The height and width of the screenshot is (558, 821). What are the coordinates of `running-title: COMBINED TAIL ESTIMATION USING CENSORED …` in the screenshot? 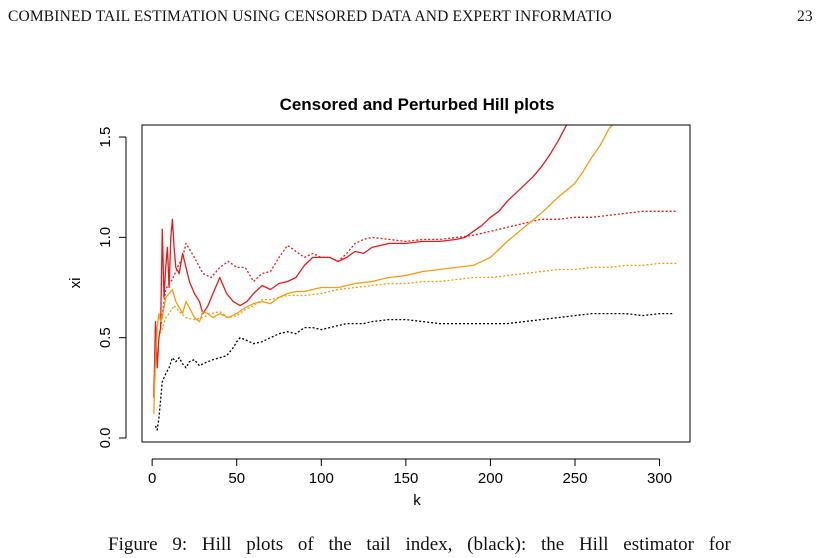 It's located at (310, 16).